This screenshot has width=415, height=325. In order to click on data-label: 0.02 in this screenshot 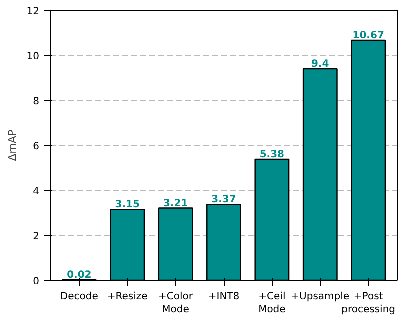, I will do `click(79, 276)`.